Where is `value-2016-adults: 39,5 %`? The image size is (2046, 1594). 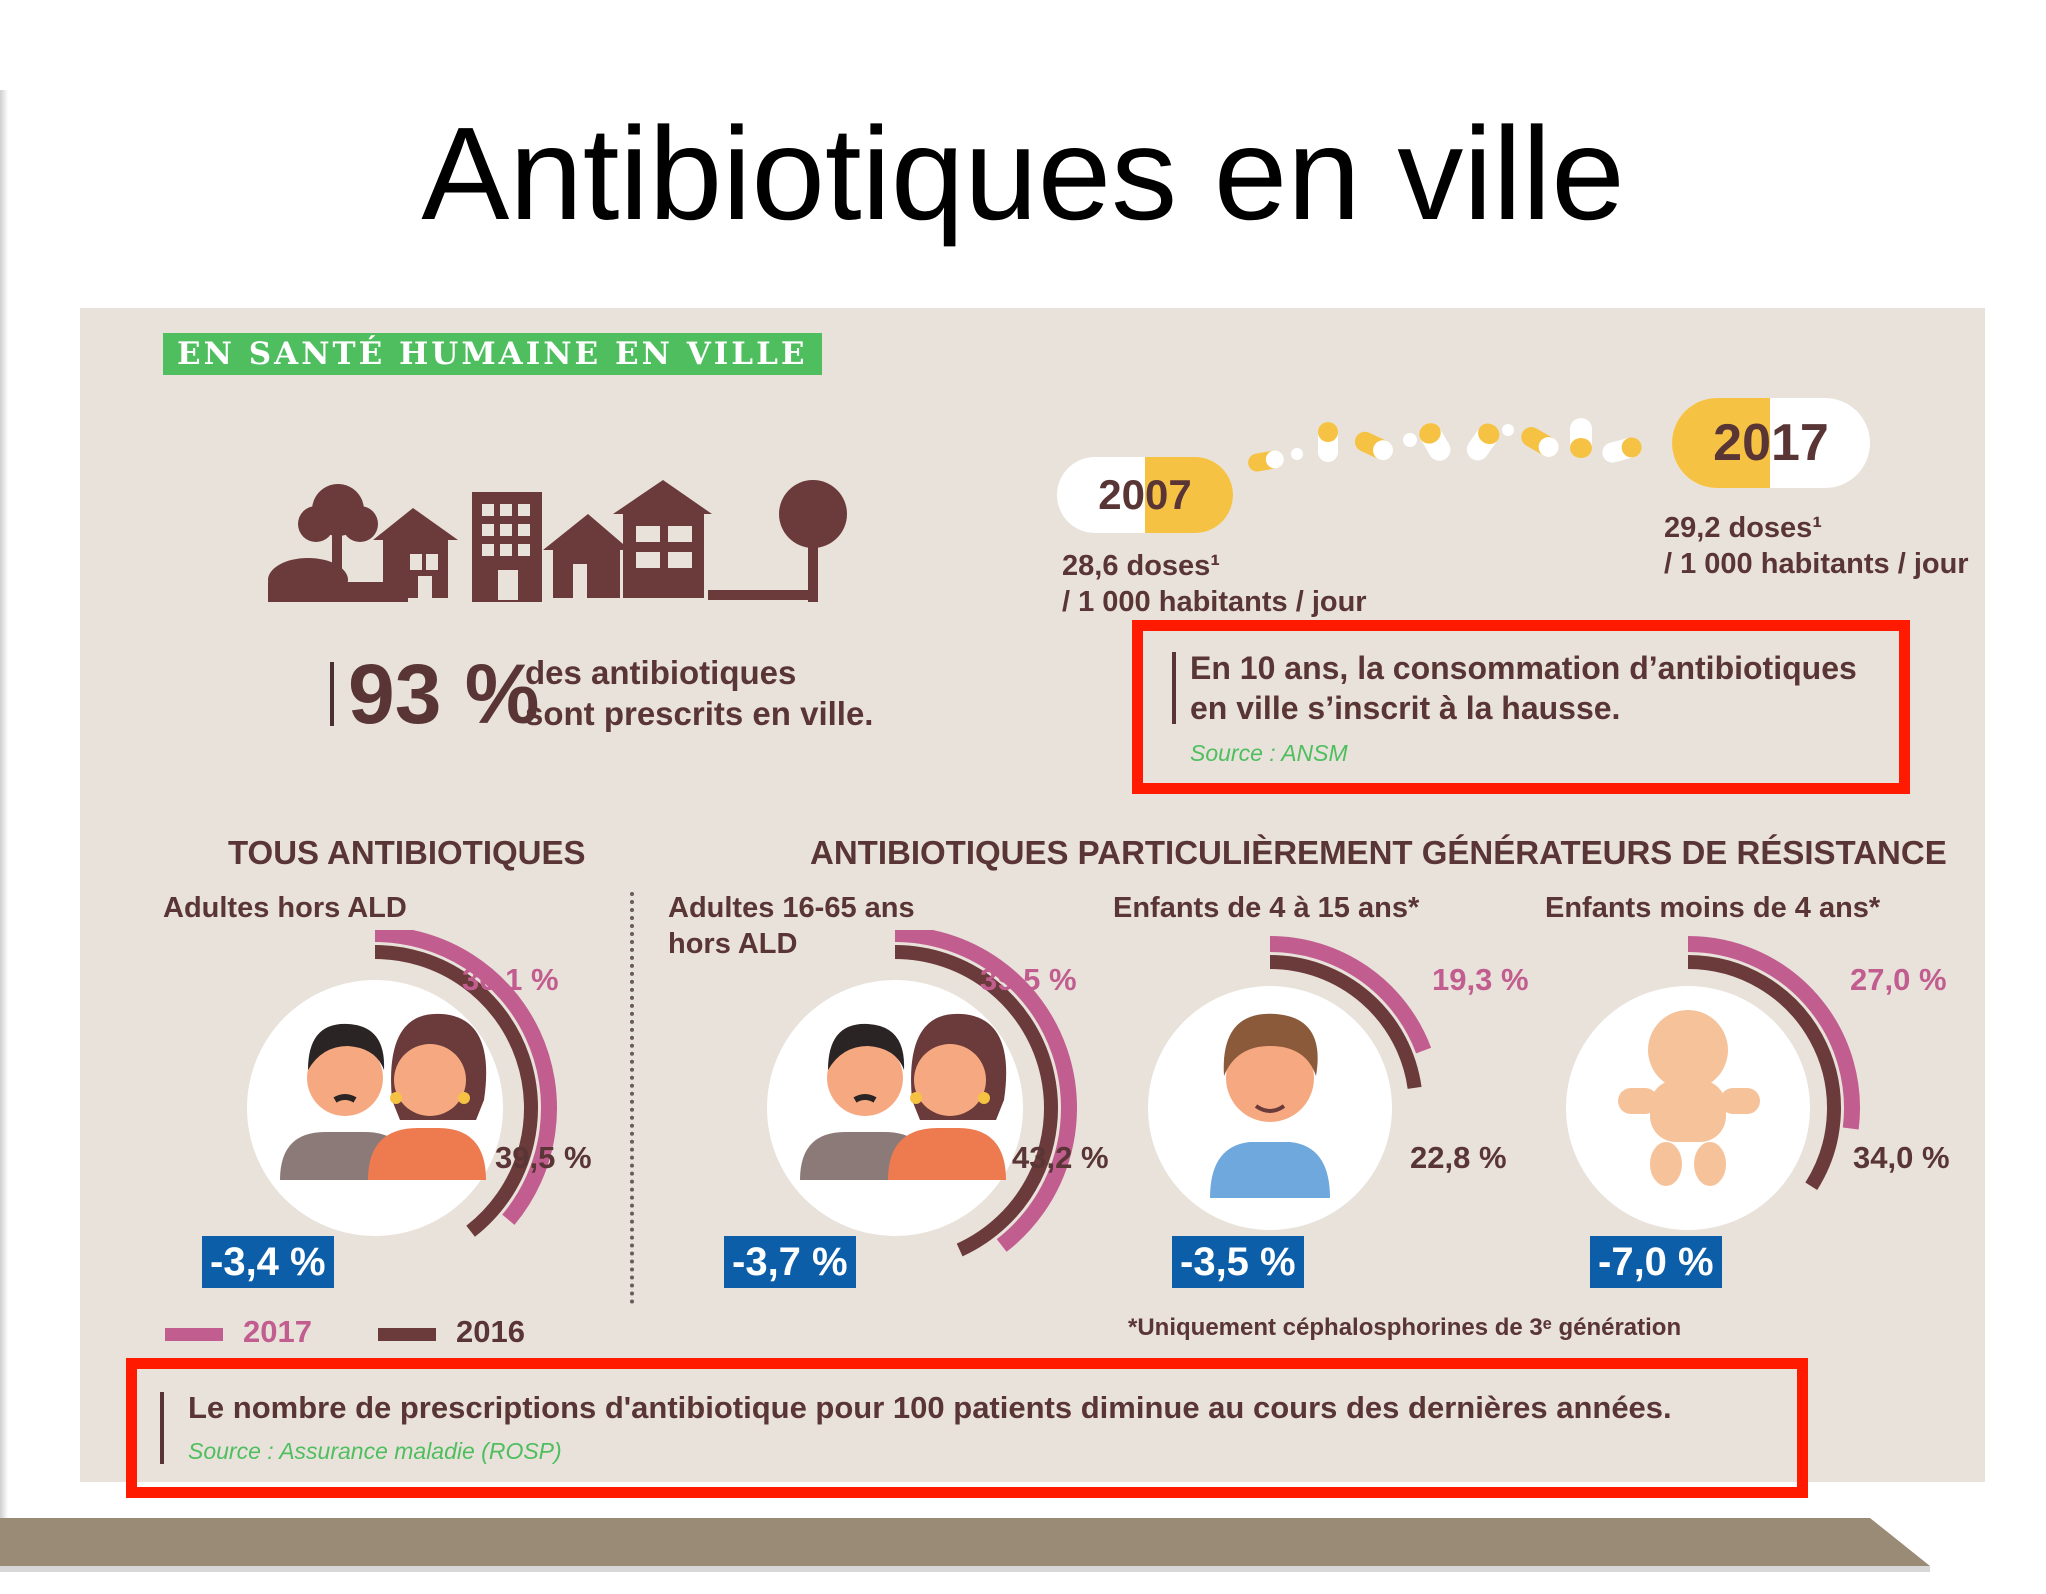 value-2016-adults: 39,5 % is located at coordinates (543, 1157).